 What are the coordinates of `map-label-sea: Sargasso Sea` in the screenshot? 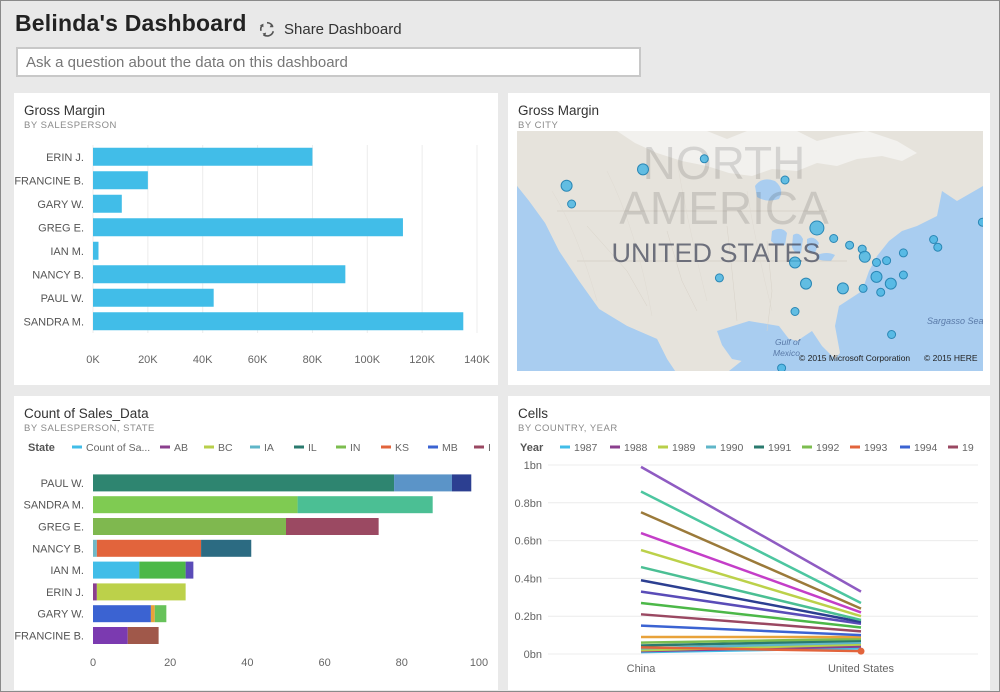 It's located at (955, 321).